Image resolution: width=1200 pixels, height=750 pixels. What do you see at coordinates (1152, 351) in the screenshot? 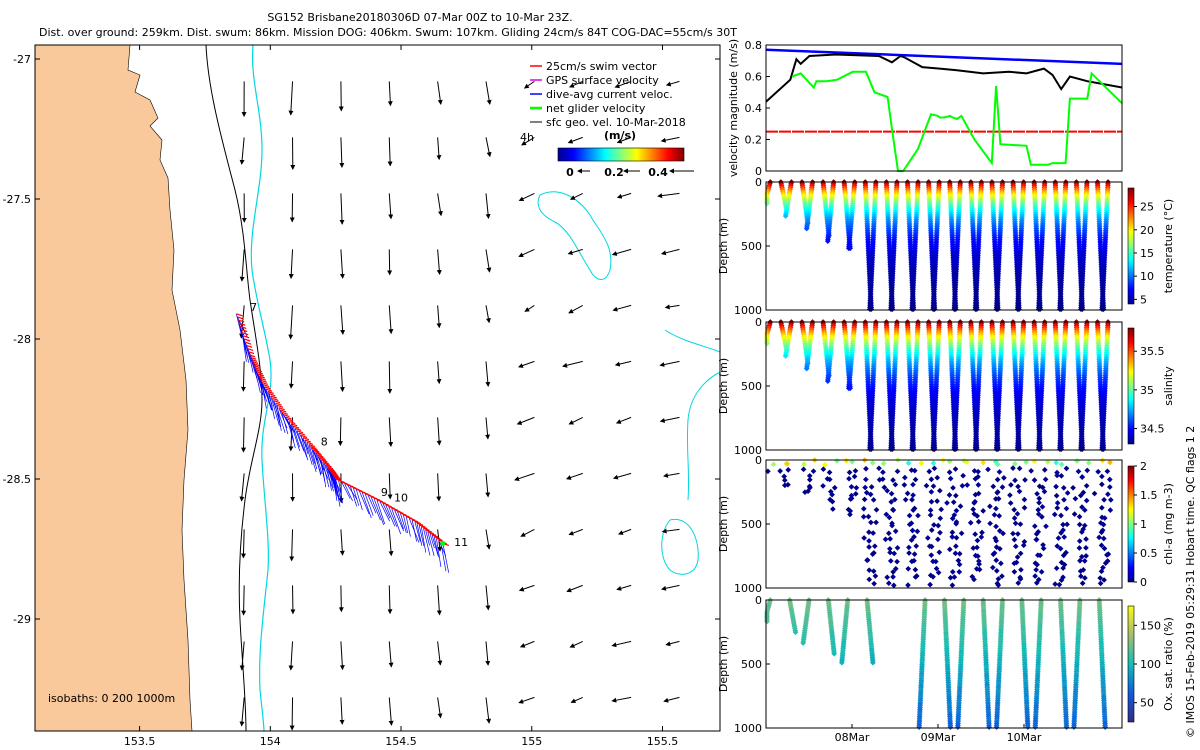
I see `colorbar-tick-label: 35.5` at bounding box center [1152, 351].